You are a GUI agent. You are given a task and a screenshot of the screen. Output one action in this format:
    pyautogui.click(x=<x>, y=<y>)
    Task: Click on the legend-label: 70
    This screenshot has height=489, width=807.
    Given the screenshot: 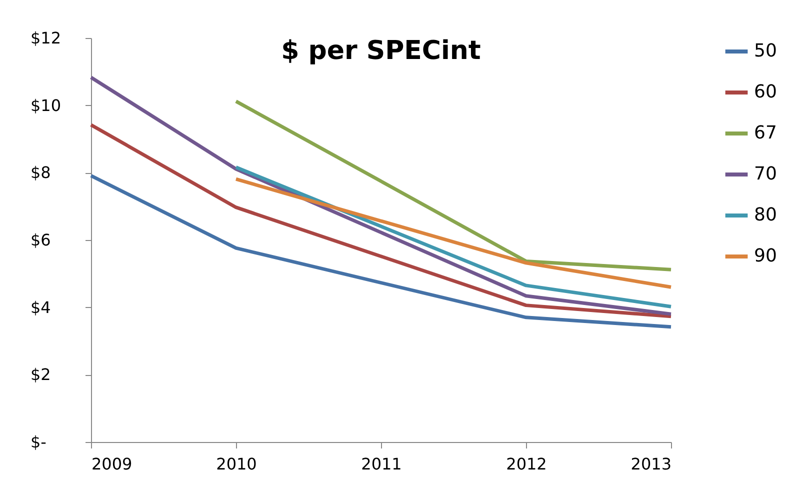 What is the action you would take?
    pyautogui.click(x=765, y=174)
    